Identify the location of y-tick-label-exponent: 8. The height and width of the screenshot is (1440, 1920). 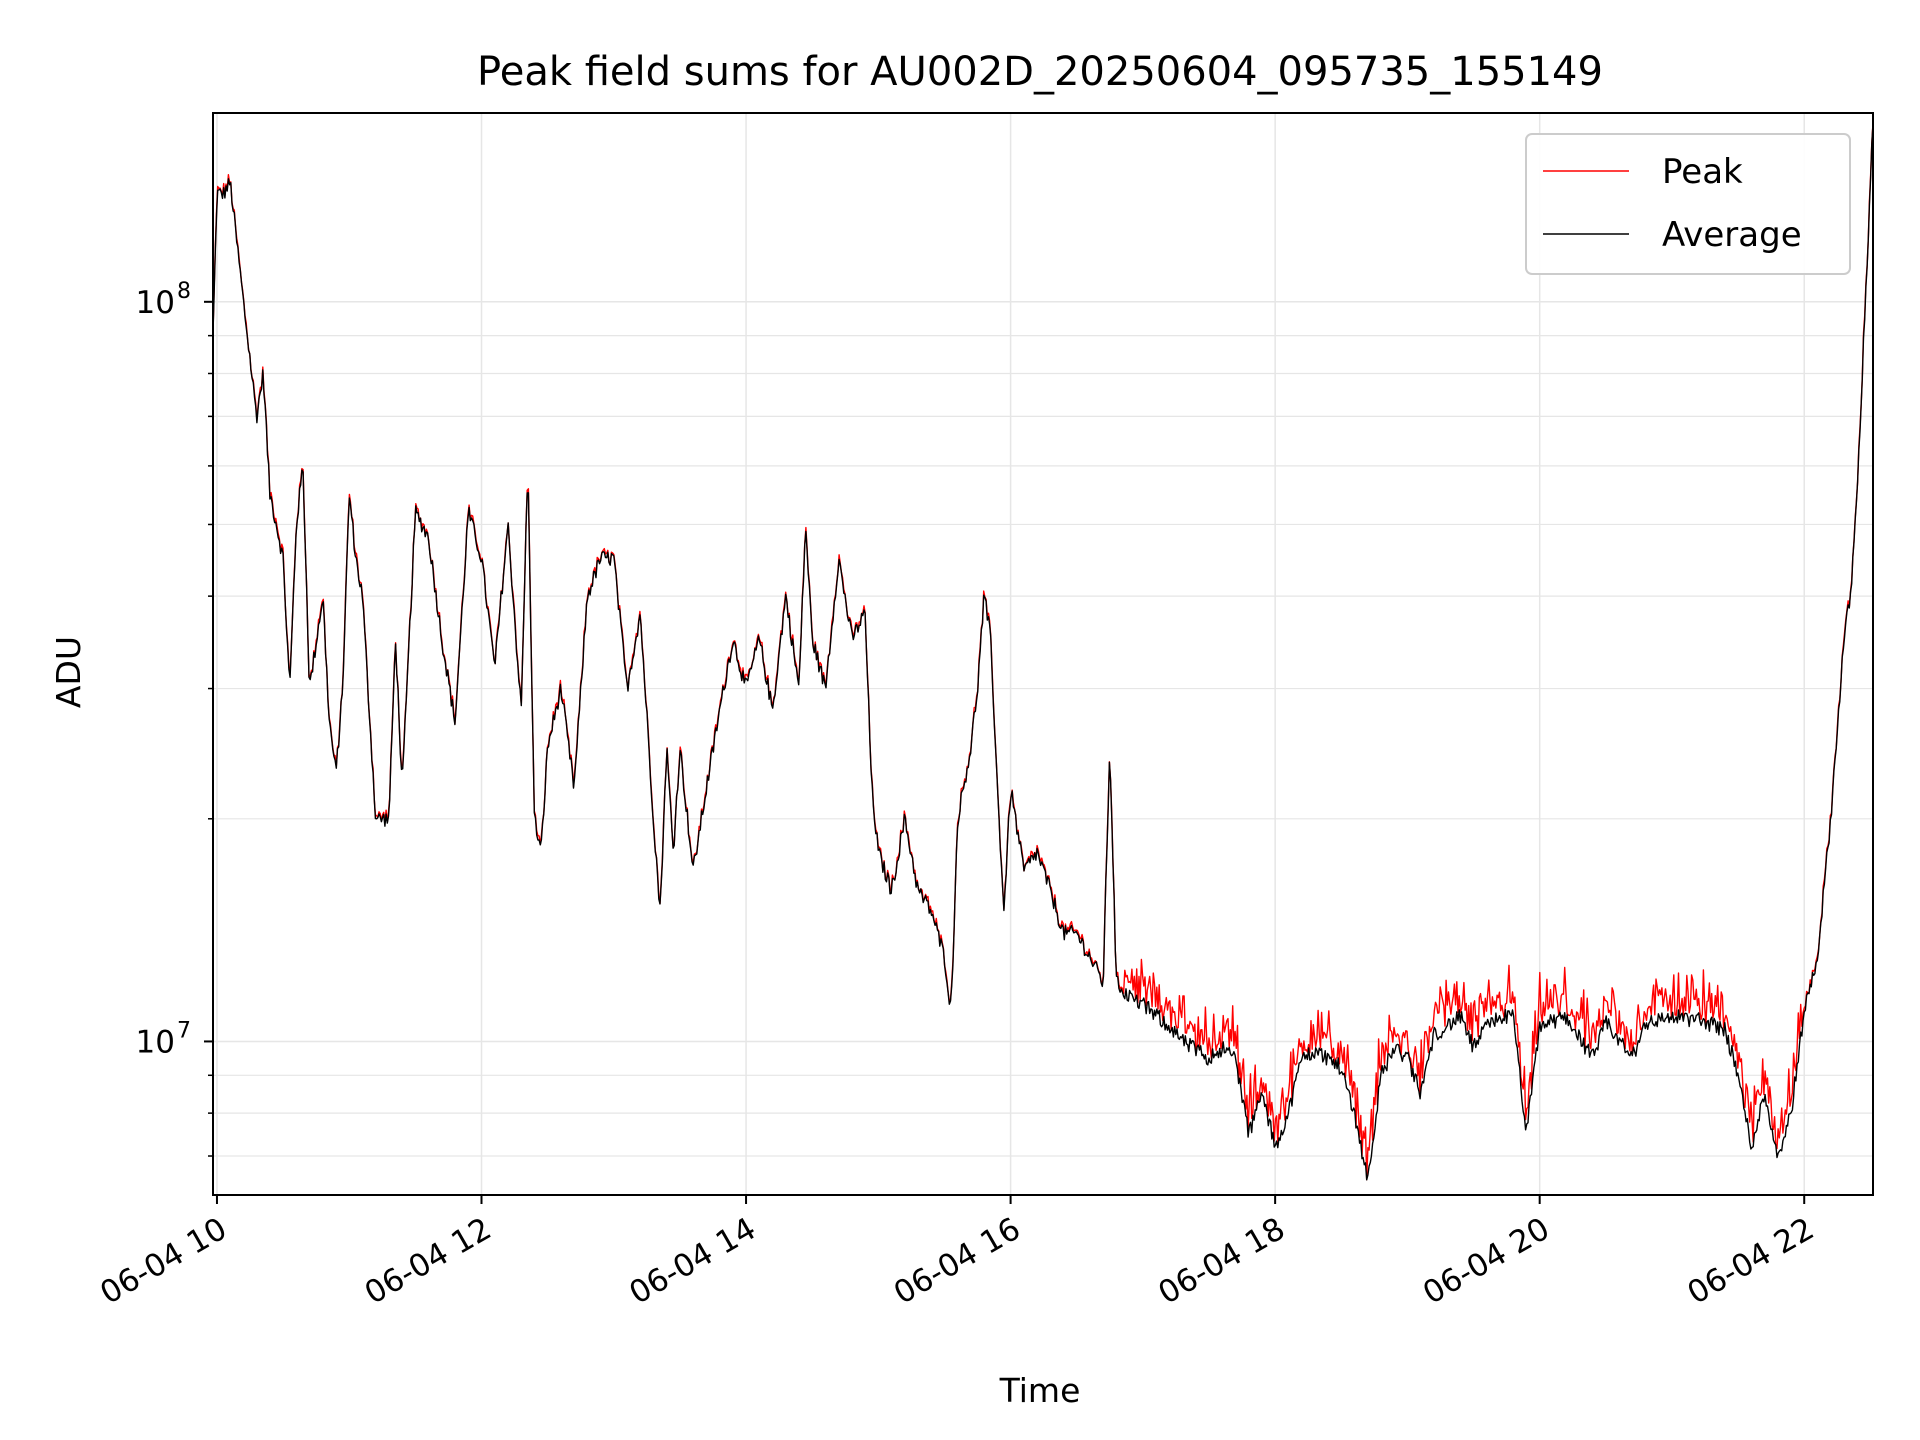
(184, 291).